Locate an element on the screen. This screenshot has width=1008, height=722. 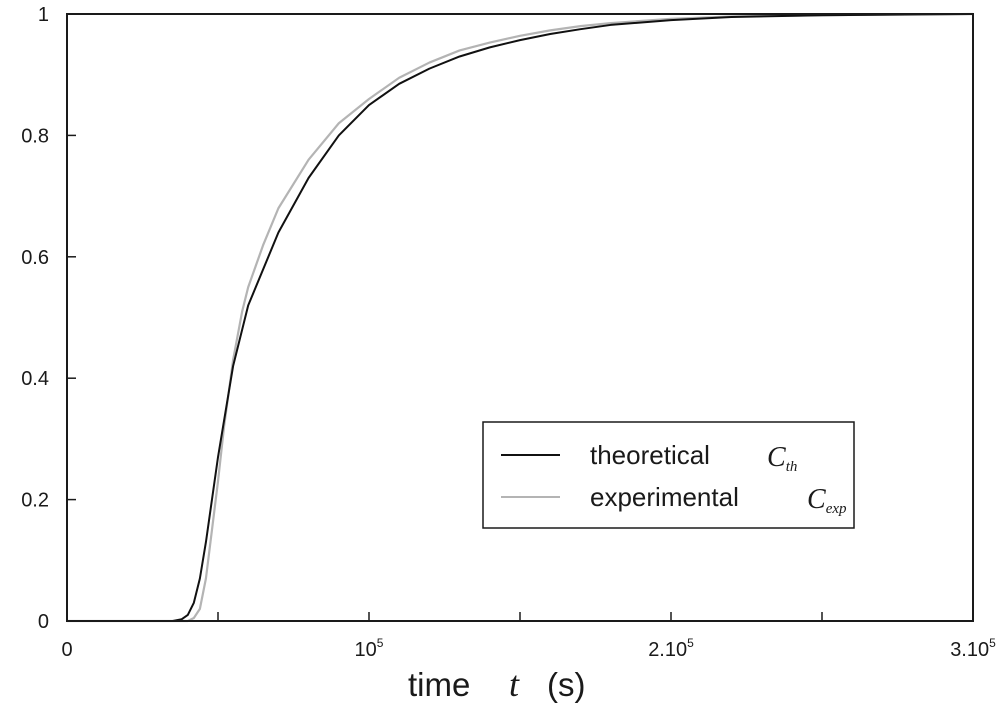
legend: theoretical Cth experimental Cexp is located at coordinates (668, 475).